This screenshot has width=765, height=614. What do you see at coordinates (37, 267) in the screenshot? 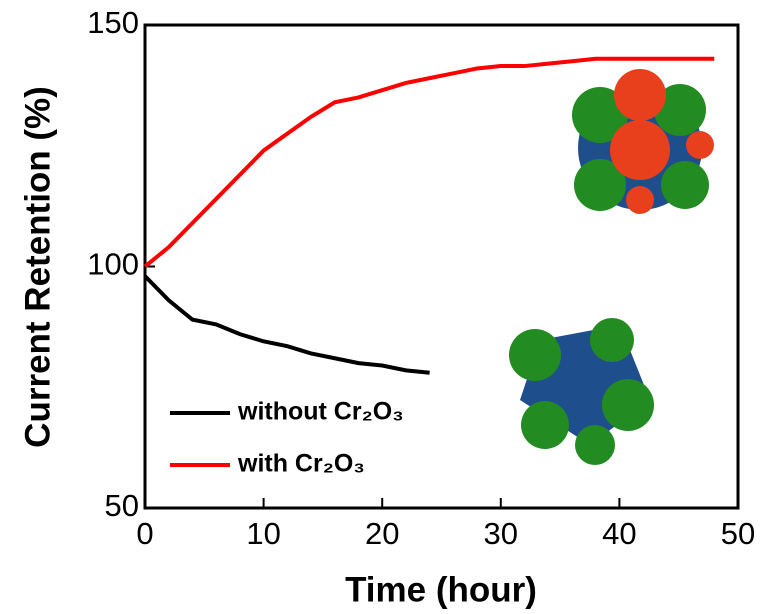
I see `y-axis-title: Current Retention (%)` at bounding box center [37, 267].